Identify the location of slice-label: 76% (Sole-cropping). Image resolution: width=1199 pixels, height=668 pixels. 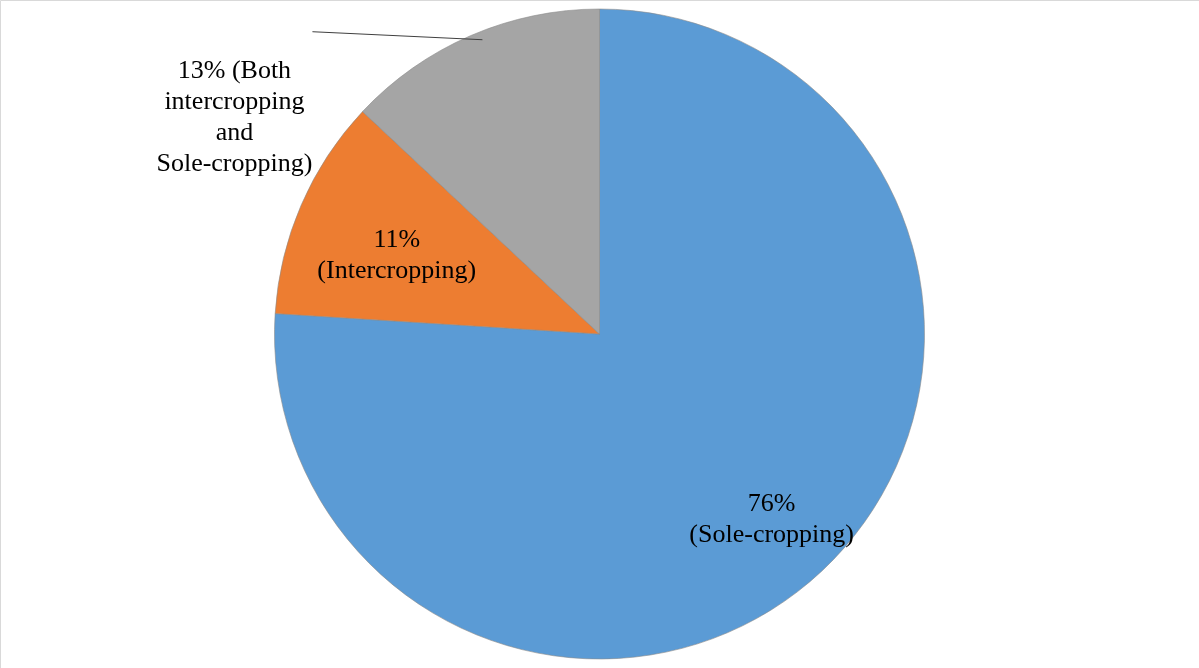
(771, 517).